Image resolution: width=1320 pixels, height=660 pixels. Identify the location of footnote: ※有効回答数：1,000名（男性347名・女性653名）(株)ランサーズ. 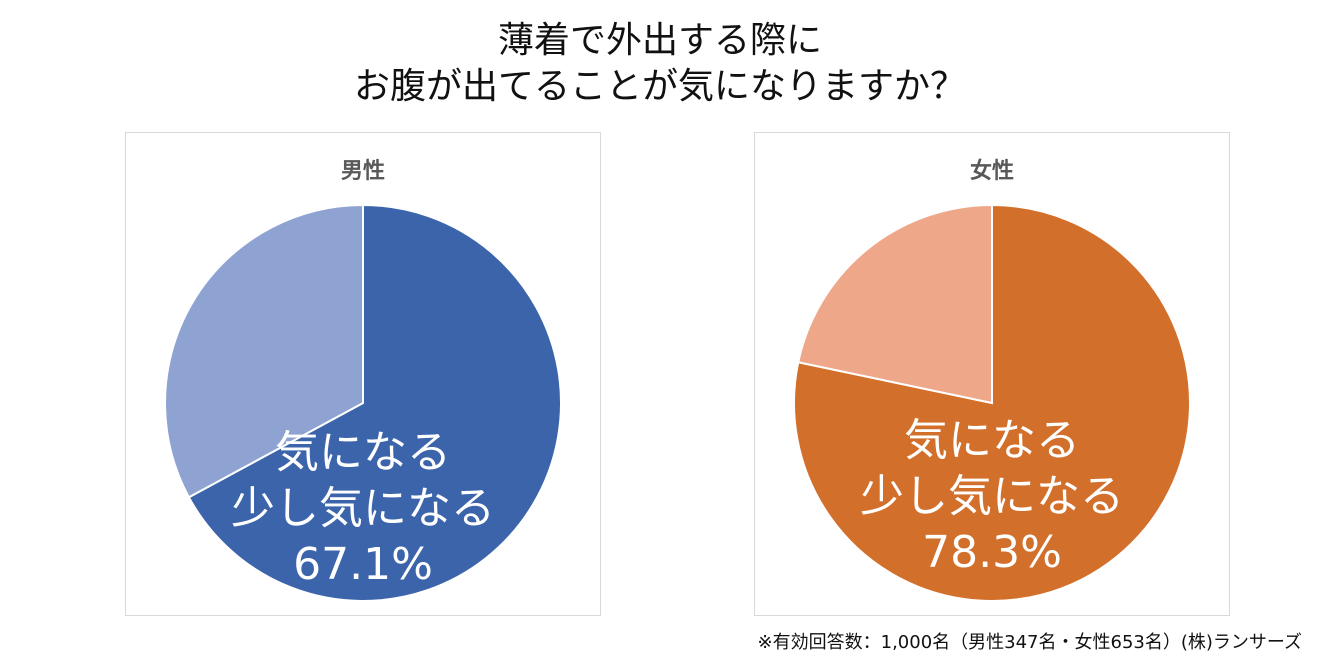
(1029, 642).